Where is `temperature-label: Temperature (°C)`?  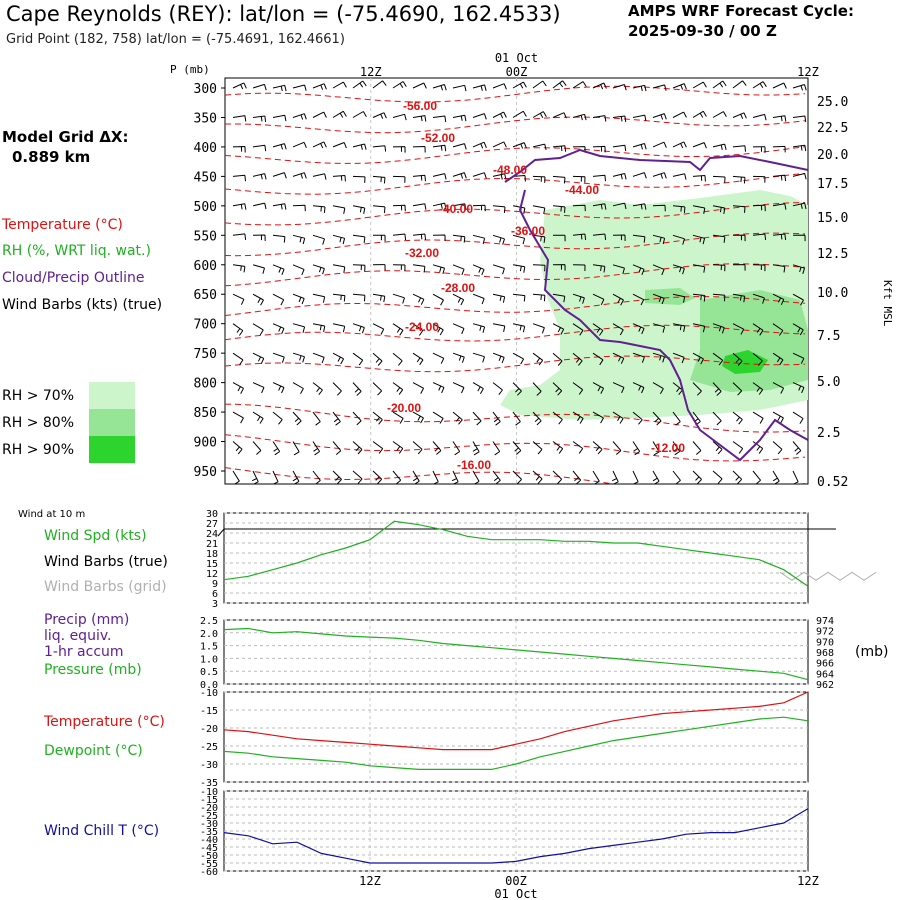
temperature-label: Temperature (°C) is located at coordinates (104, 722).